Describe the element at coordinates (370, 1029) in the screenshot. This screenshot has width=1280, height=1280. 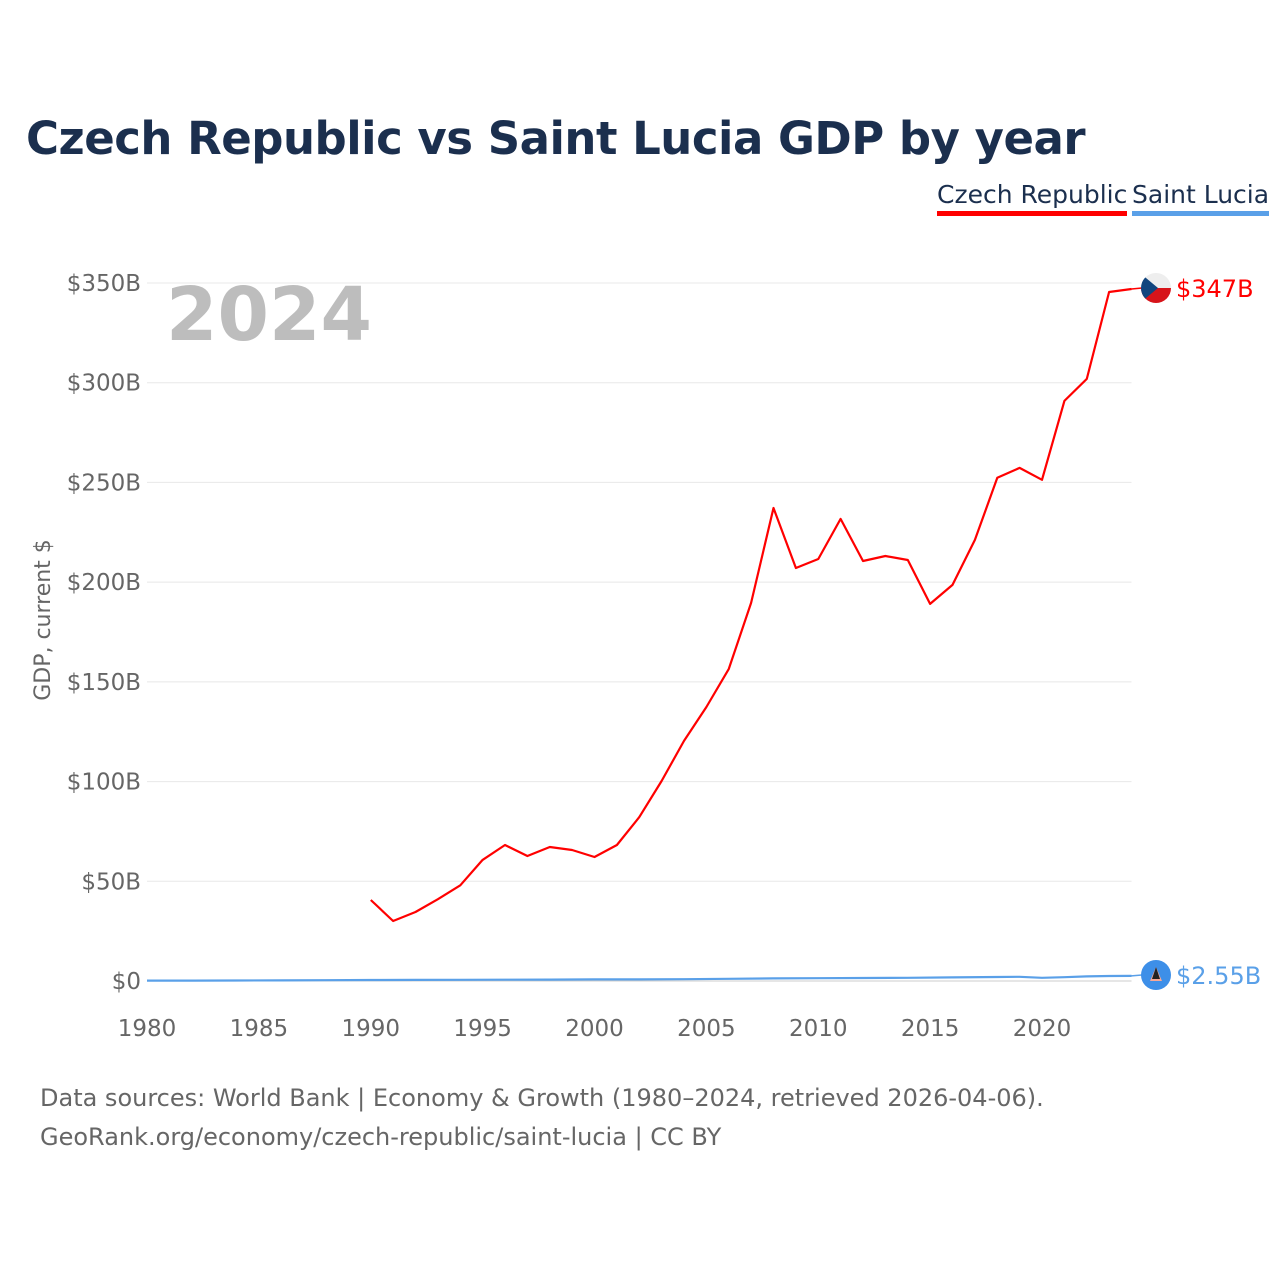
I see `x-tick-label: 1990` at that location.